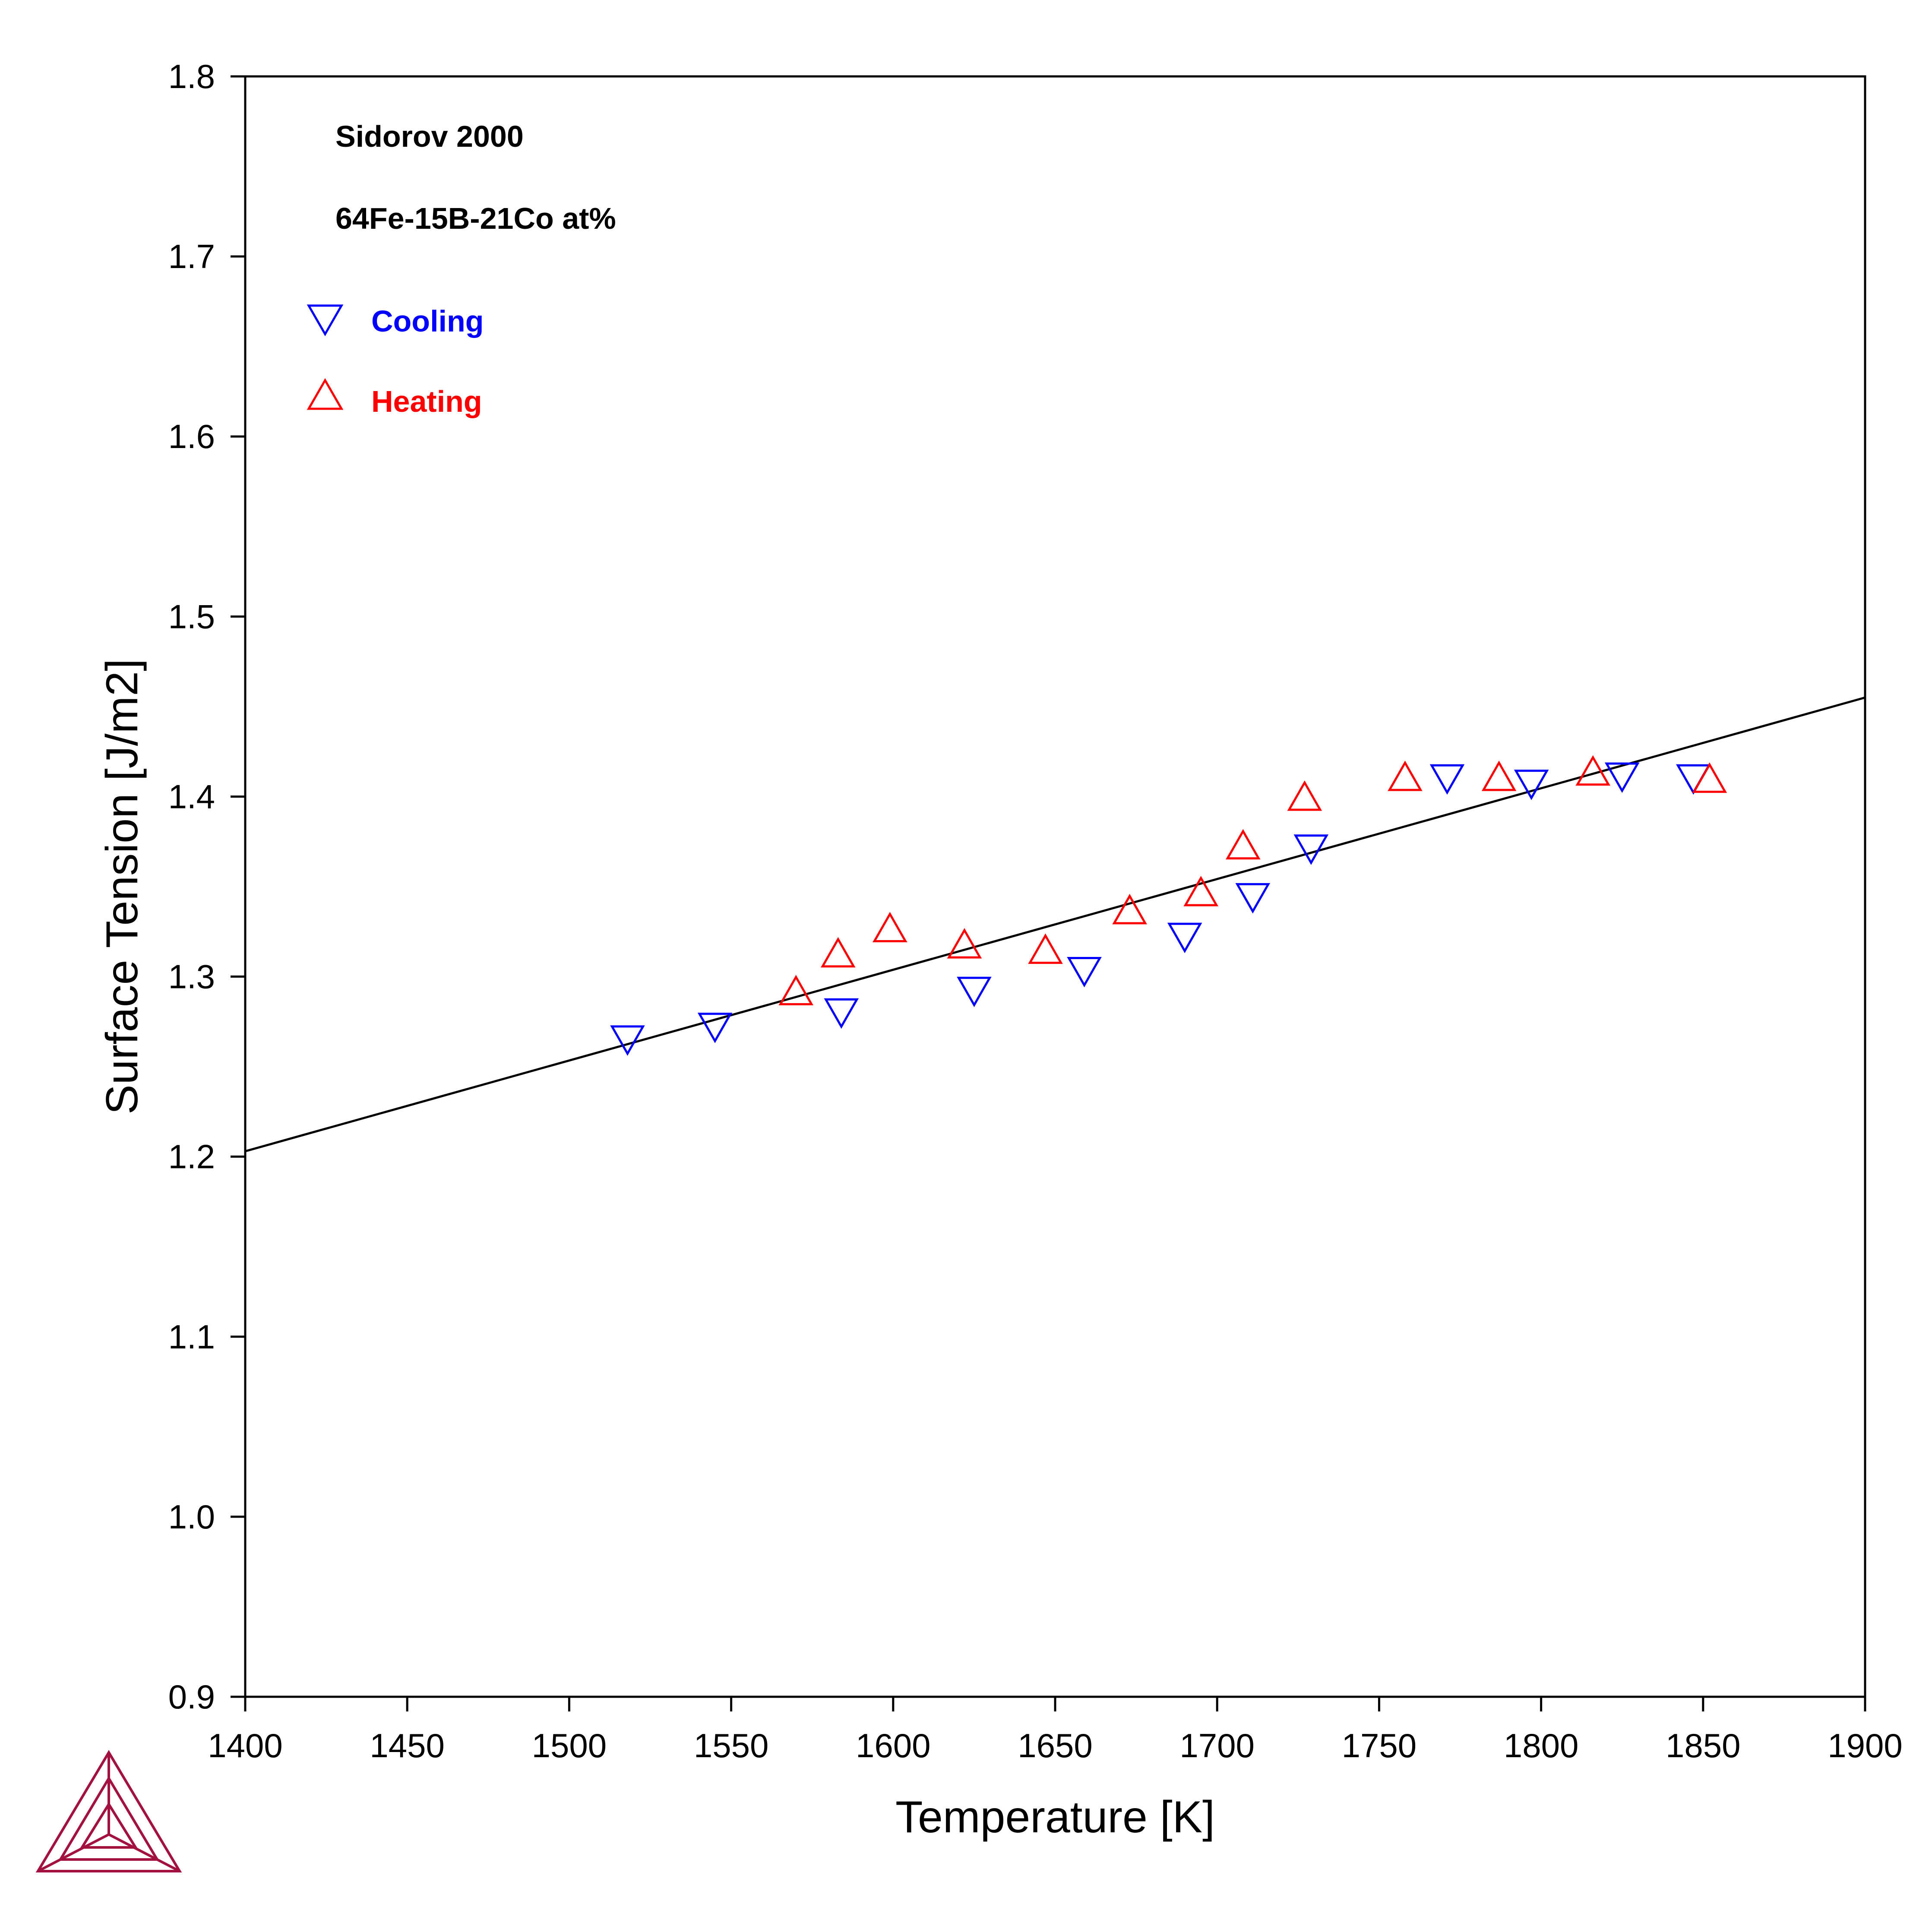 This screenshot has width=1932, height=1910. I want to click on legend: Cooling Heating, so click(395, 361).